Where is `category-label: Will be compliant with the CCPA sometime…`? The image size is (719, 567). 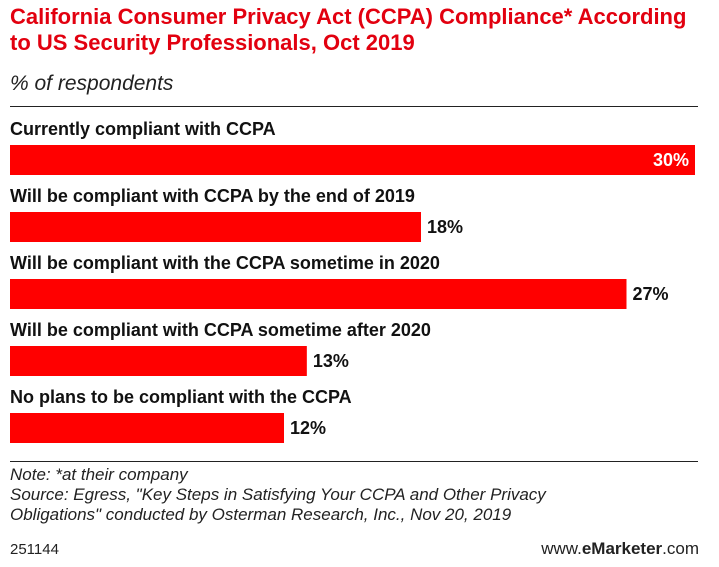 category-label: Will be compliant with the CCPA sometime… is located at coordinates (225, 263).